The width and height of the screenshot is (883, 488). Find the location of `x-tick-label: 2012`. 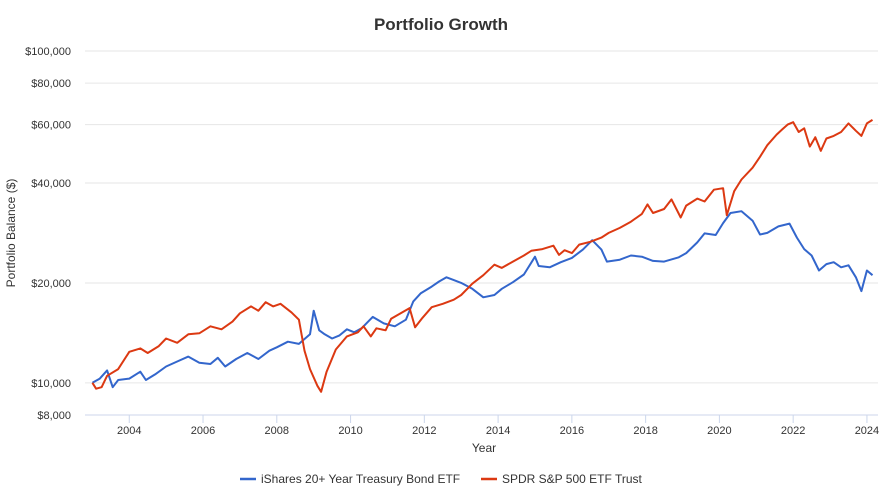

x-tick-label: 2012 is located at coordinates (424, 431).